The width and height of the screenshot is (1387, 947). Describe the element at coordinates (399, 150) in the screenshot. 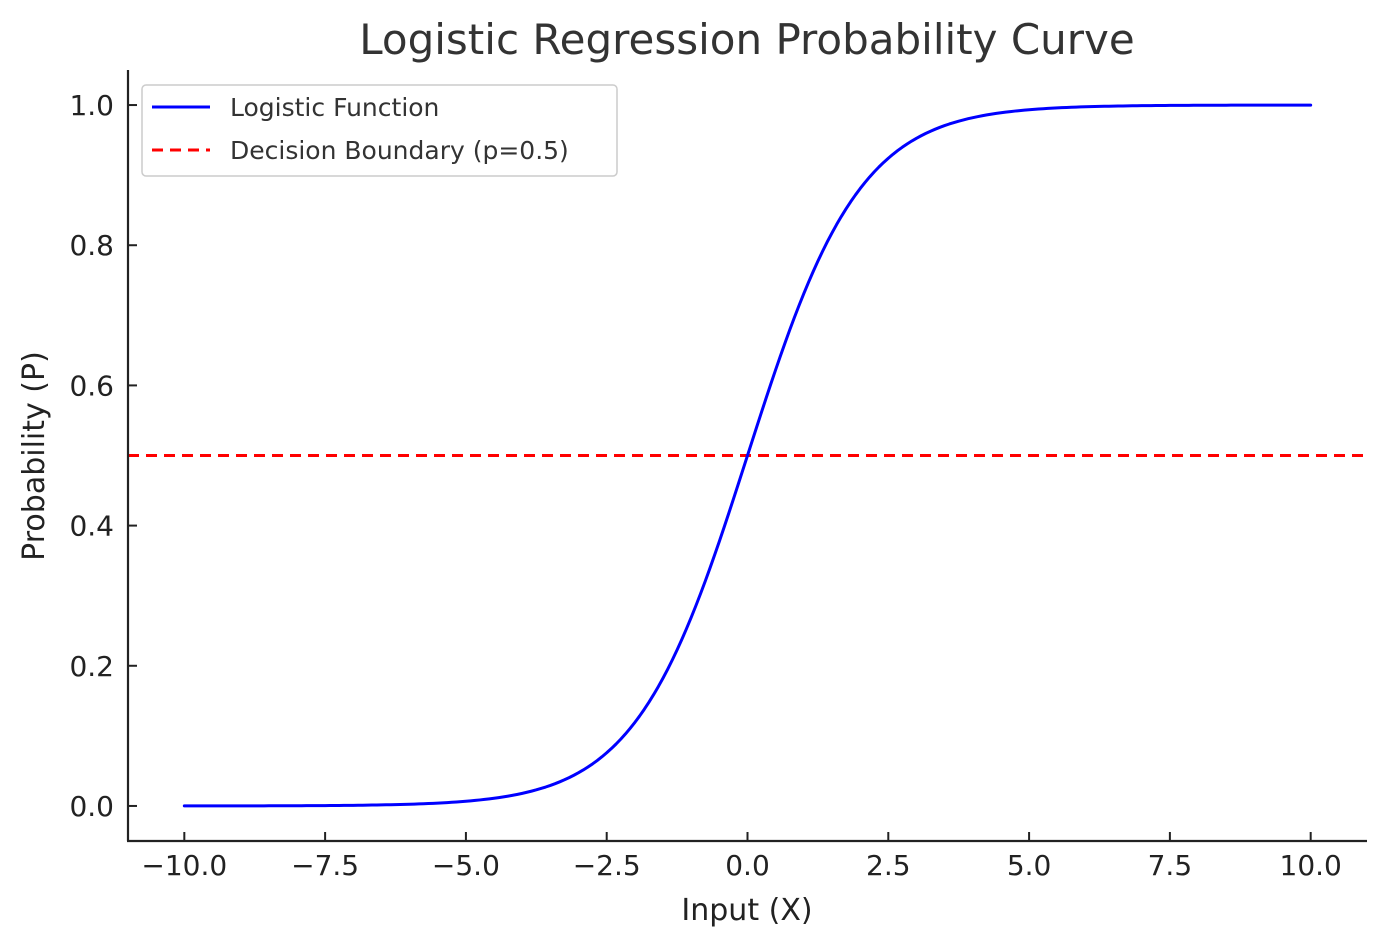

I see `legend-label-decision-boundary: Decision Boundary (p=0.5)` at that location.